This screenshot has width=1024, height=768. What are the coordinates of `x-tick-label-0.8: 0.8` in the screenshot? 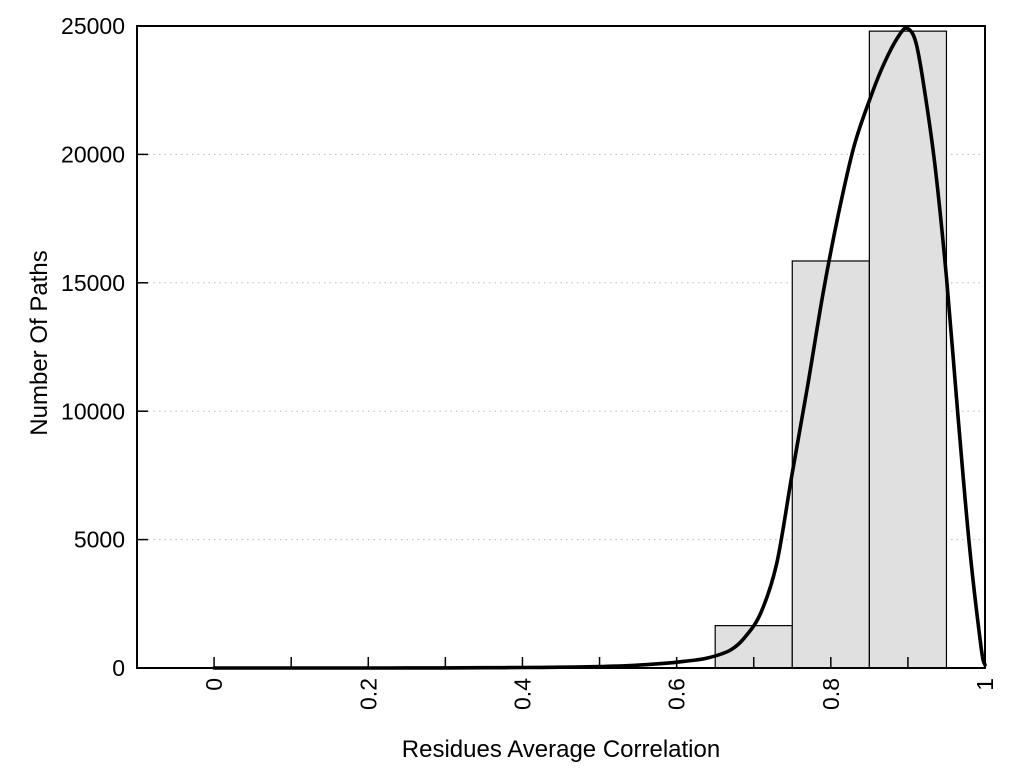 It's located at (831, 694).